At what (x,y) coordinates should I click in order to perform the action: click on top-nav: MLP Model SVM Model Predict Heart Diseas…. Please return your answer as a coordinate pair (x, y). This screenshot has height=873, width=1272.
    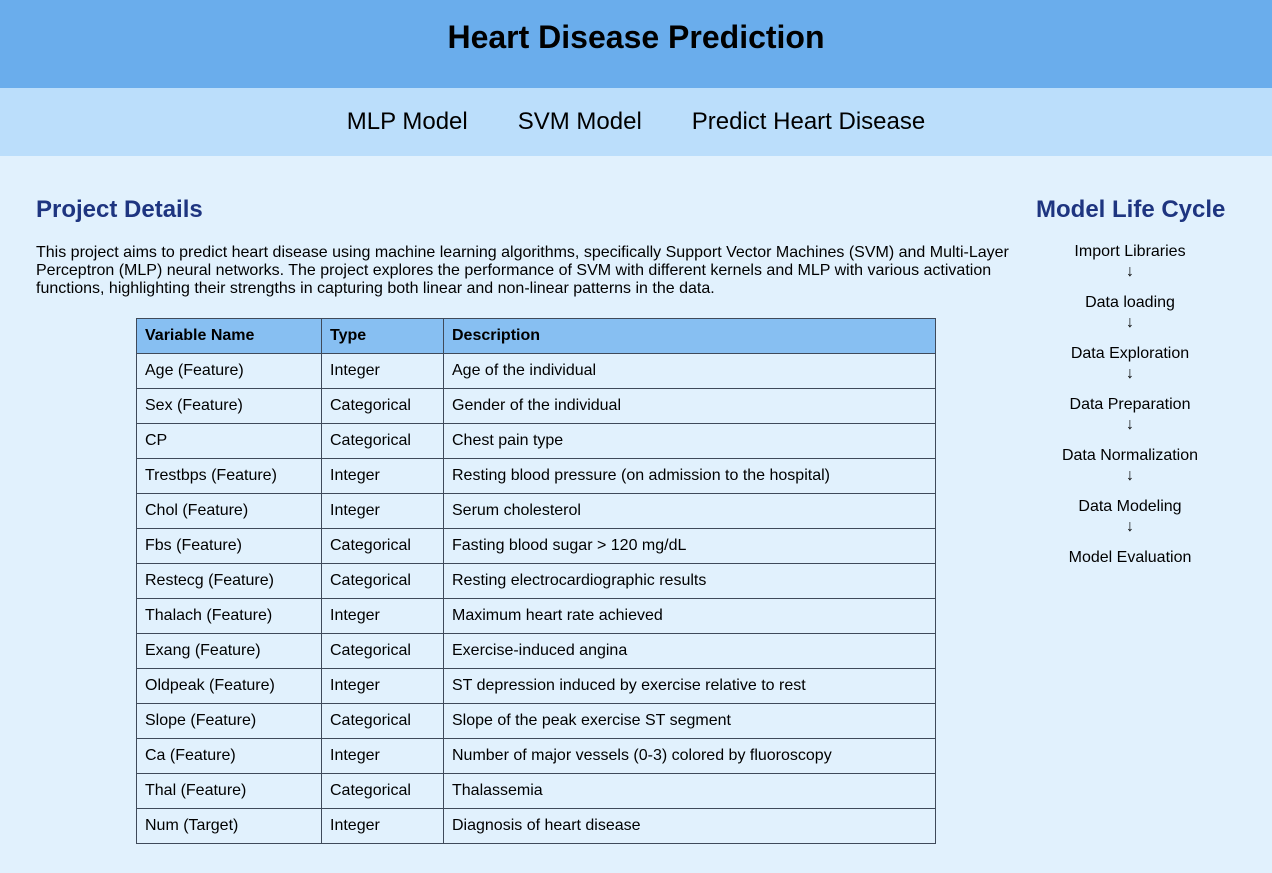
    Looking at the image, I should click on (636, 122).